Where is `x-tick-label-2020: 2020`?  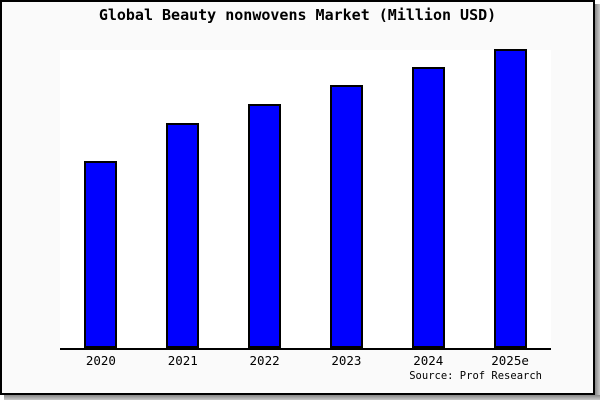 x-tick-label-2020: 2020 is located at coordinates (100, 360).